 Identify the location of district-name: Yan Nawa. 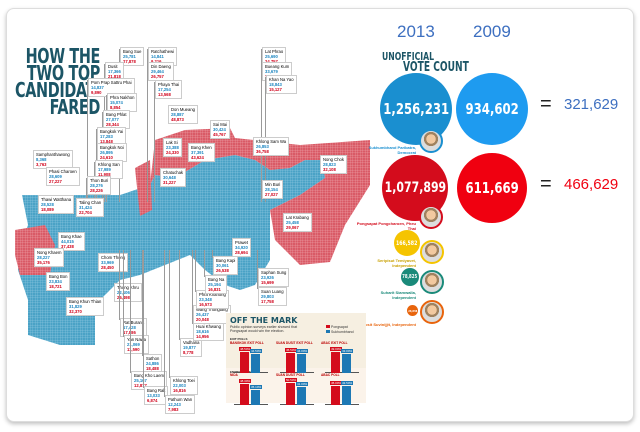
(137, 339).